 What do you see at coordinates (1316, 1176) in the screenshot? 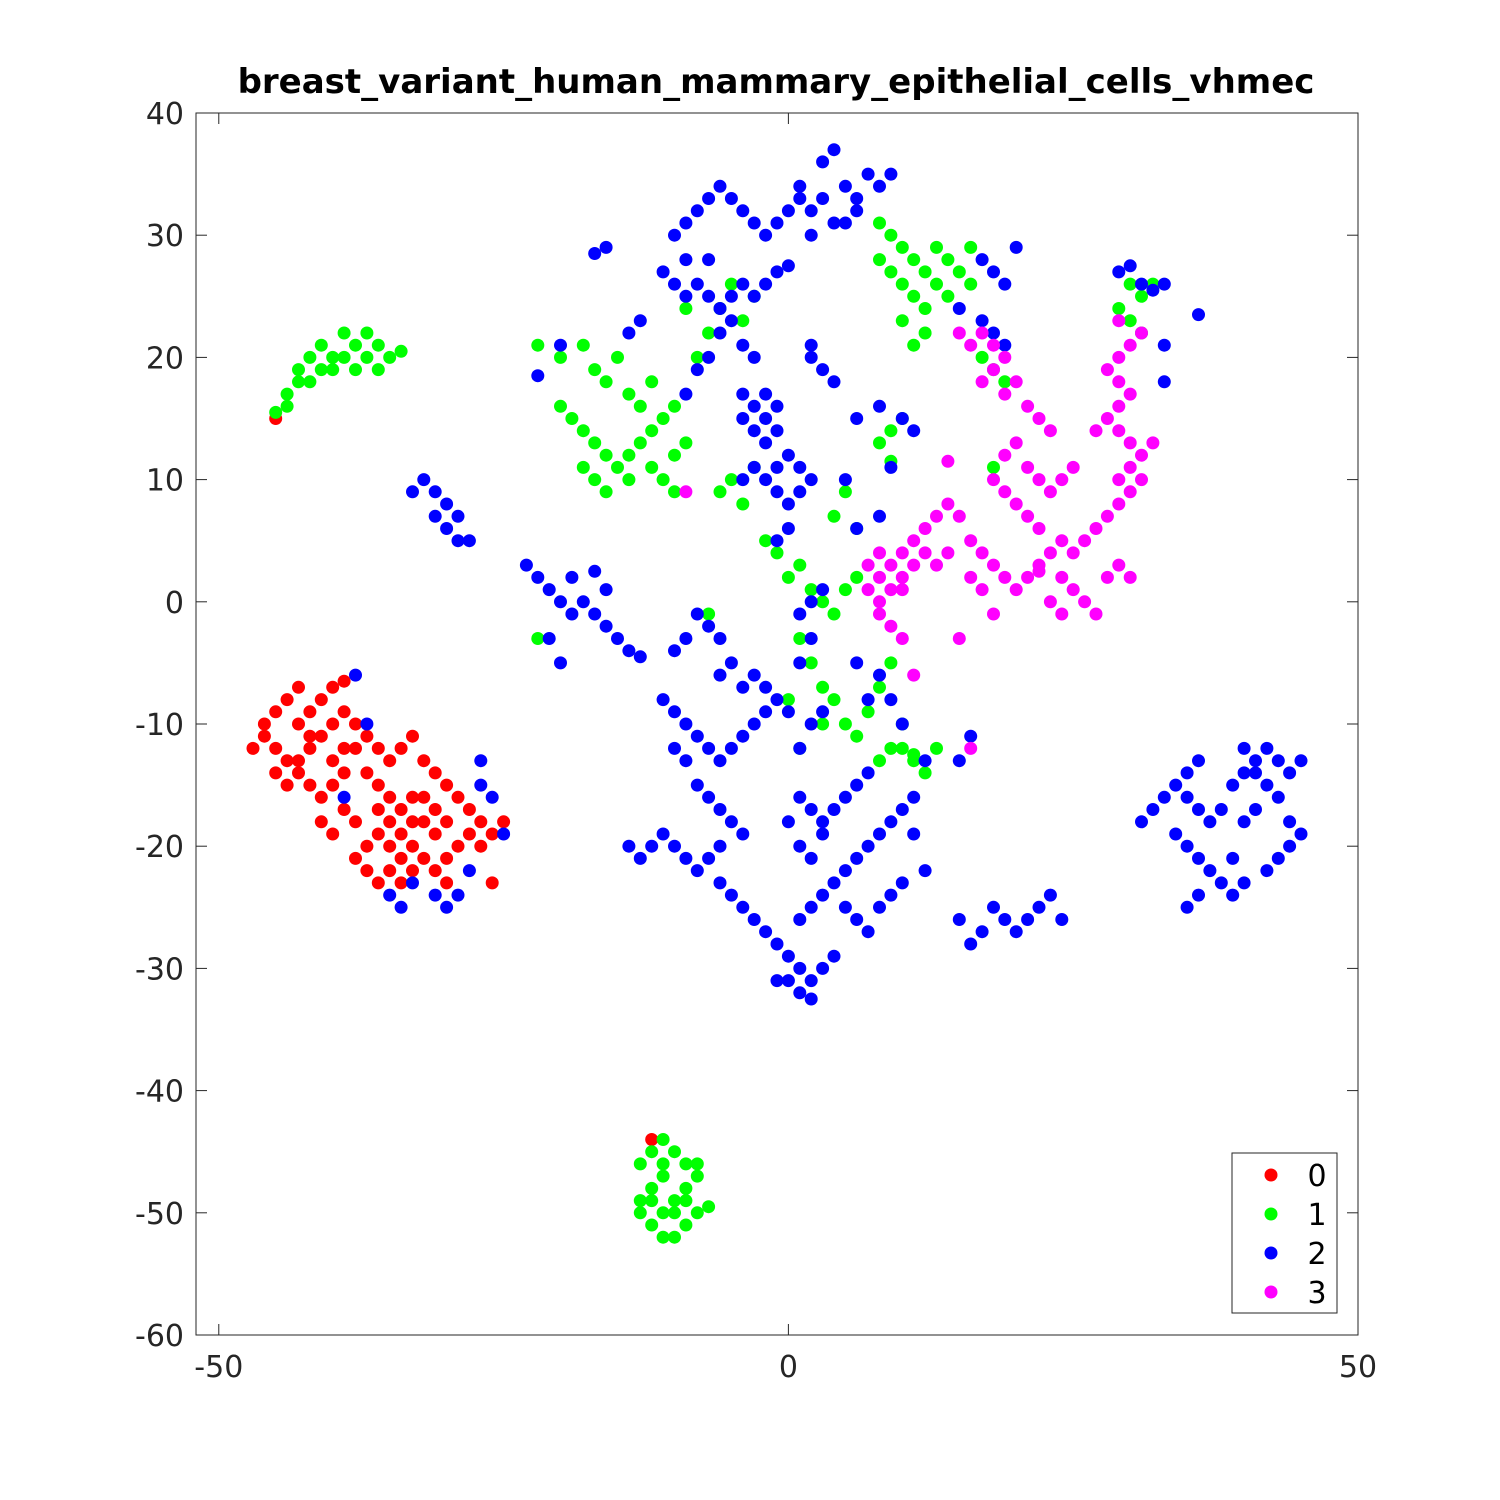
I see `legend-label: 0` at bounding box center [1316, 1176].